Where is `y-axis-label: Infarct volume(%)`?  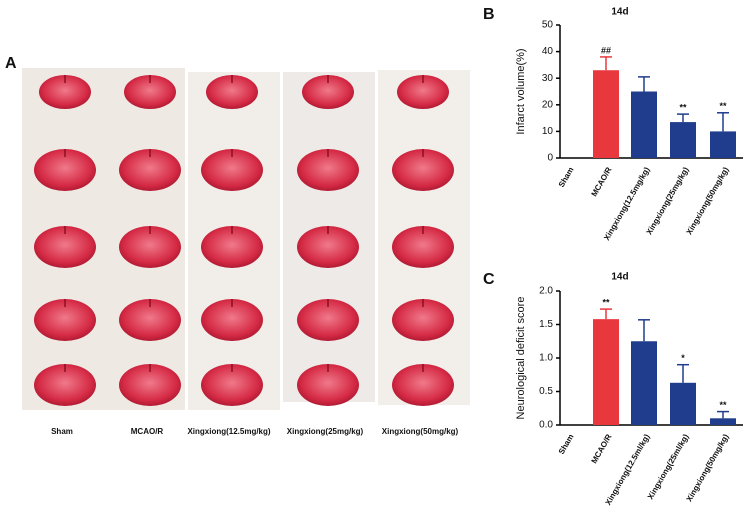
y-axis-label: Infarct volume(%) is located at coordinates (521, 91).